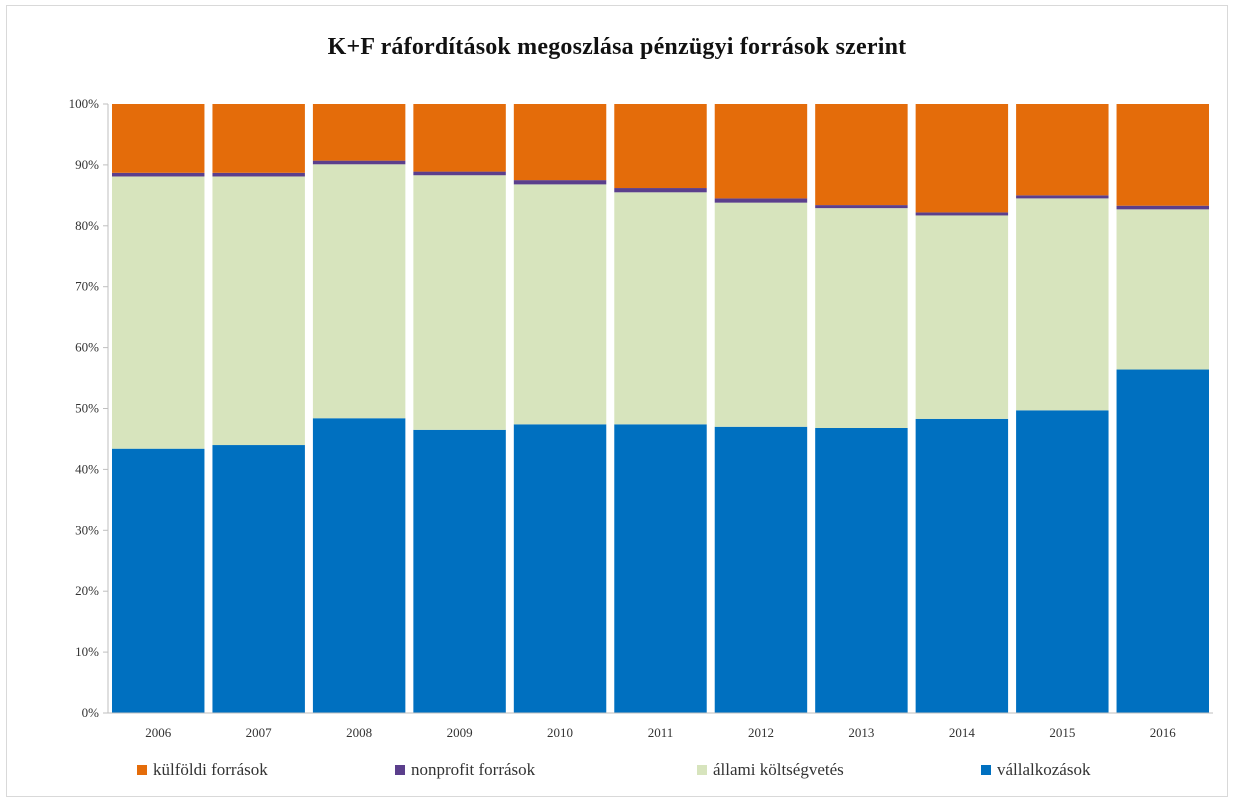 The width and height of the screenshot is (1234, 803). I want to click on y-tick-label: 100%, so click(84, 103).